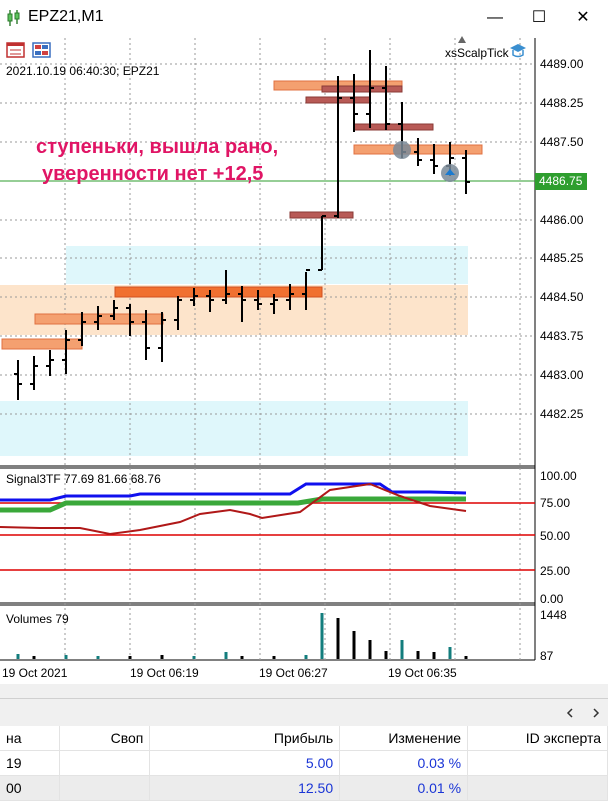 The width and height of the screenshot is (608, 801). What do you see at coordinates (245, 763) in the screenshot?
I see `cell-profit: 5.00` at bounding box center [245, 763].